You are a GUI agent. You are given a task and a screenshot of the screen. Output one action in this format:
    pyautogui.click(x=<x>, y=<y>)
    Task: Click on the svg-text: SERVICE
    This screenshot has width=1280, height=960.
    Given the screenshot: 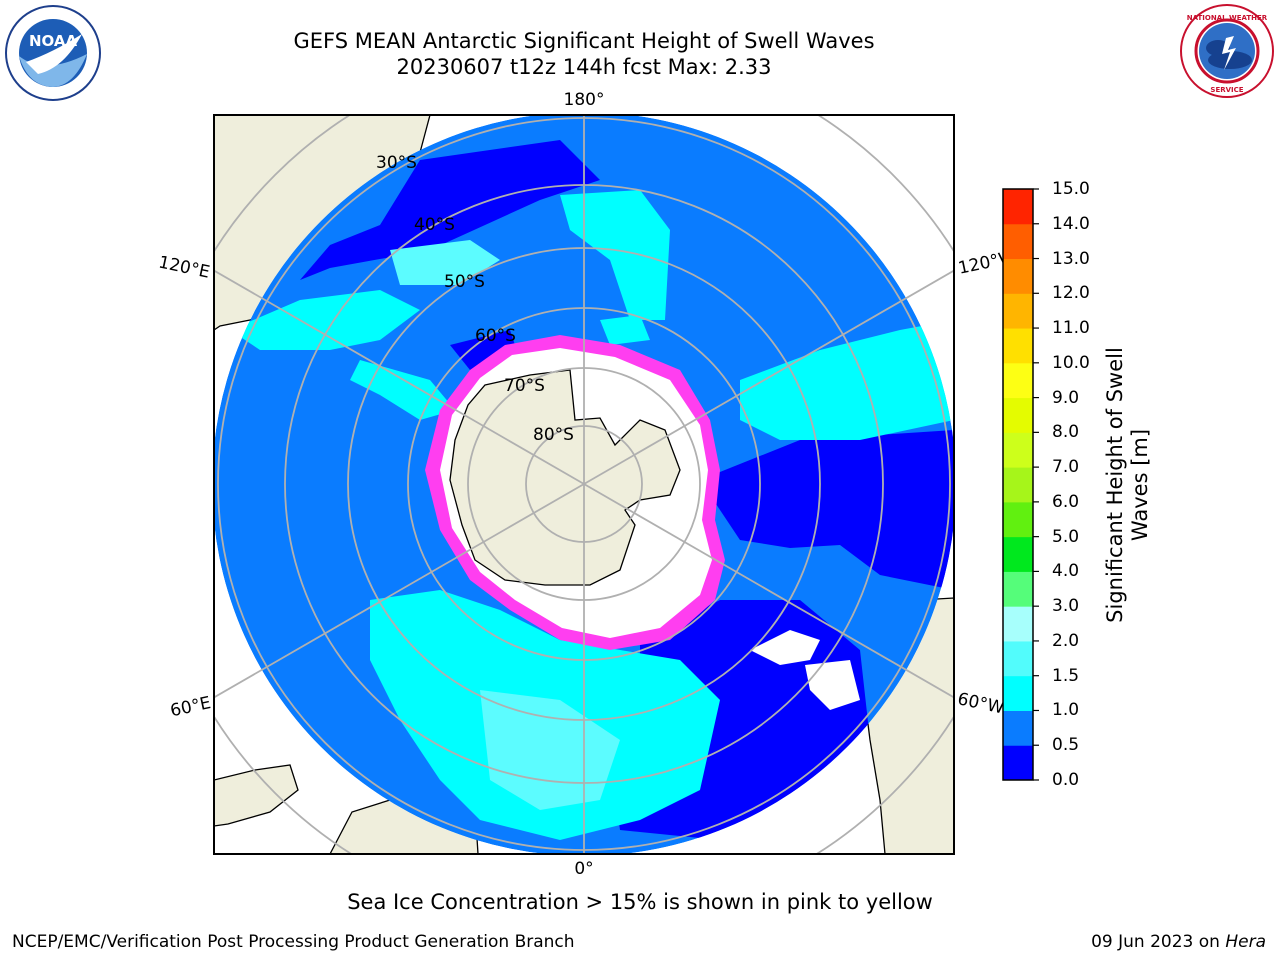 What is the action you would take?
    pyautogui.click(x=1226, y=90)
    